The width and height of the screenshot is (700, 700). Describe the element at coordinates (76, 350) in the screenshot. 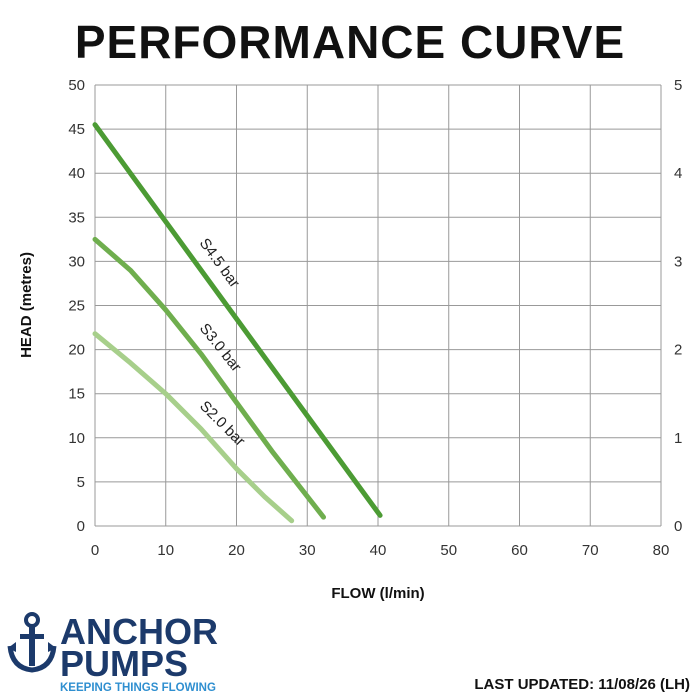

I see `y-tick-label: 20` at that location.